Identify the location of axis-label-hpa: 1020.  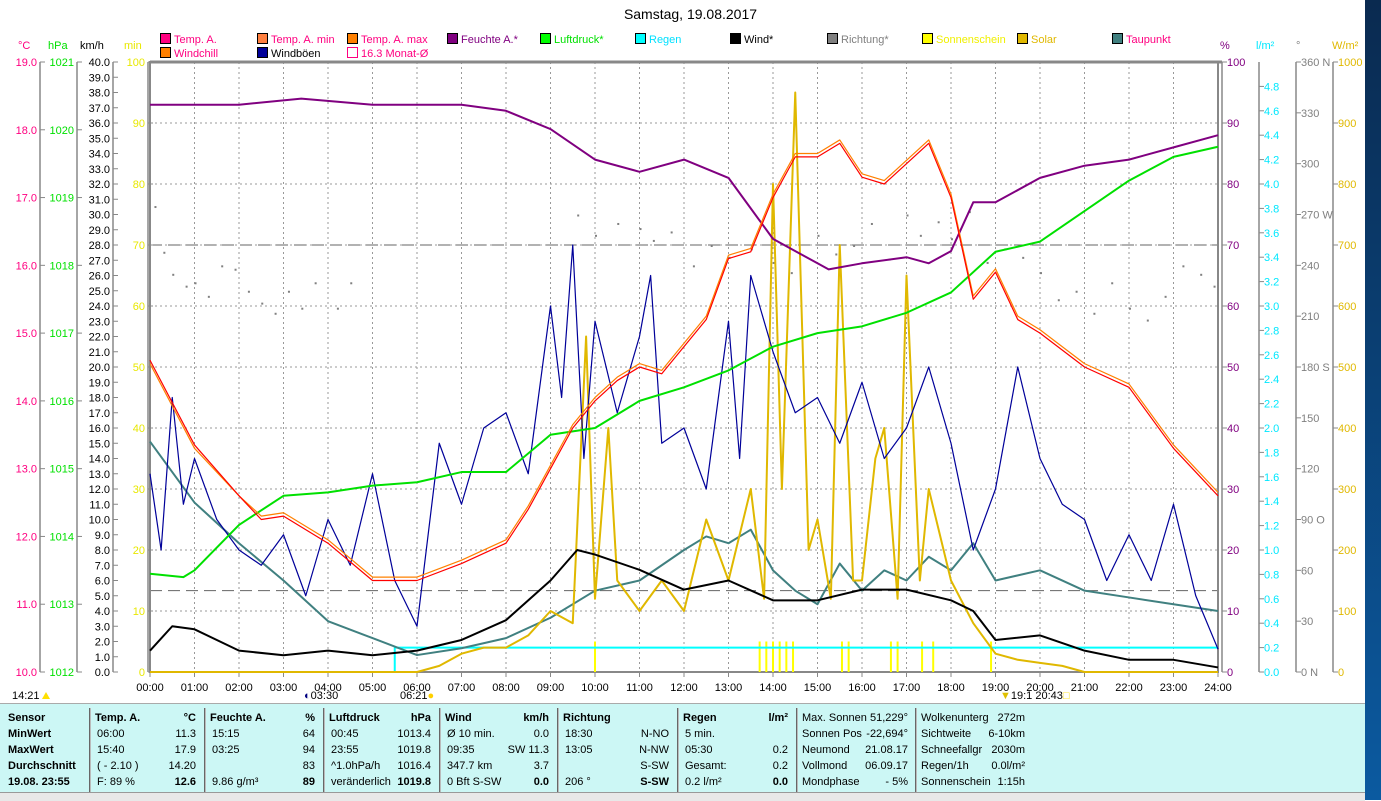
(62, 131).